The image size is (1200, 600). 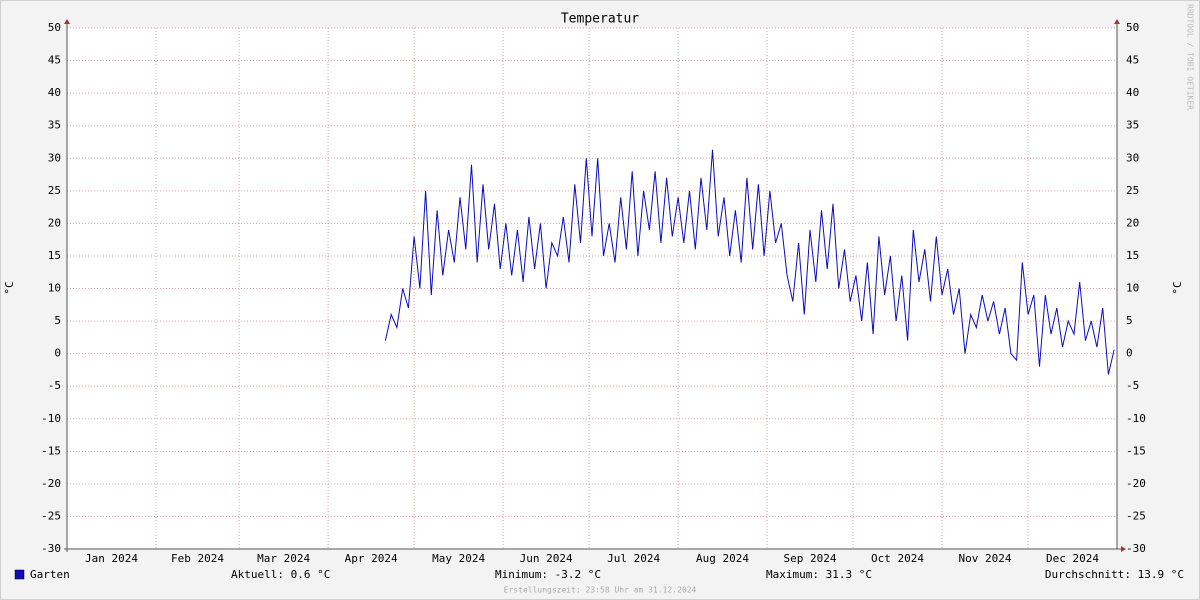 What do you see at coordinates (54, 157) in the screenshot?
I see `y-tick-label: 30` at bounding box center [54, 157].